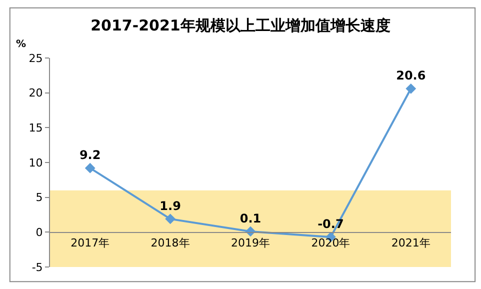 Image resolution: width=481 pixels, height=289 pixels. What do you see at coordinates (35, 128) in the screenshot?
I see `y-tick-label: 15` at bounding box center [35, 128].